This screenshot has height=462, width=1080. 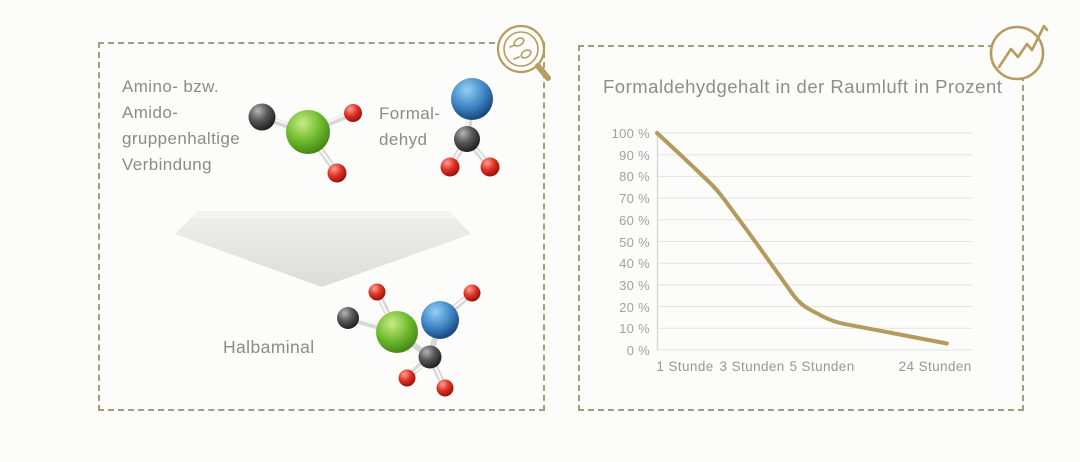 I want to click on y-tick-label: 80 %, so click(x=634, y=177).